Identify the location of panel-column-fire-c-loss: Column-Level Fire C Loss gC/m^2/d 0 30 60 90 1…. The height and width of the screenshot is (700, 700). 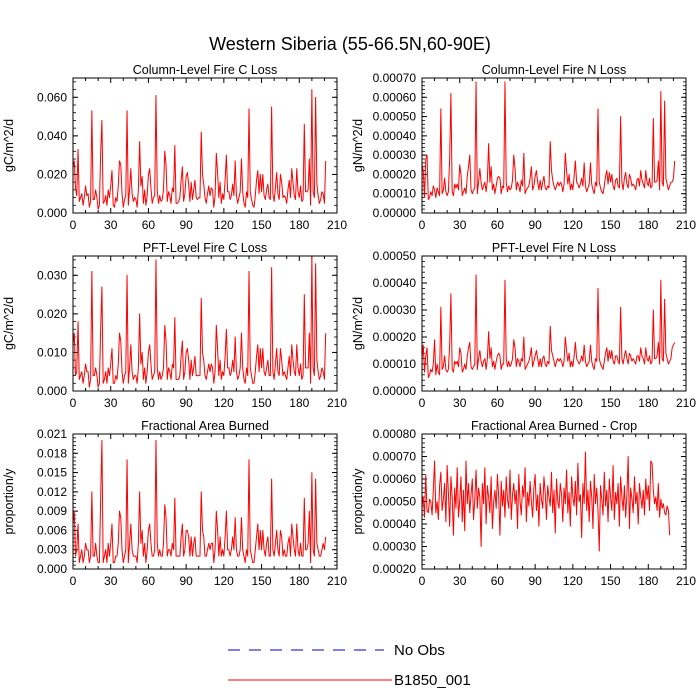
(174, 147).